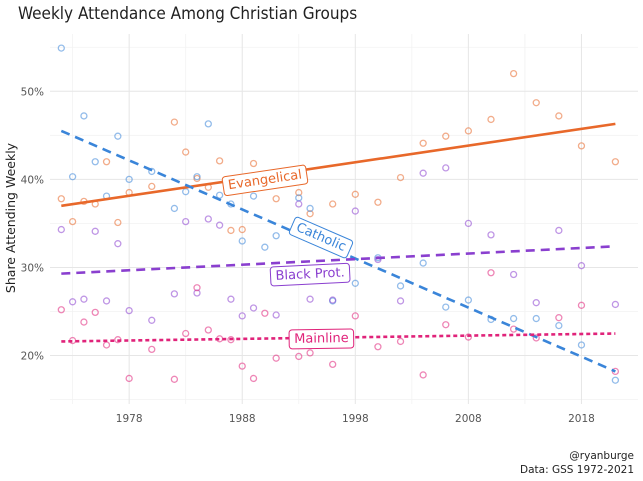 This screenshot has width=643, height=481. What do you see at coordinates (321, 237) in the screenshot?
I see `catholic-label-box` at bounding box center [321, 237].